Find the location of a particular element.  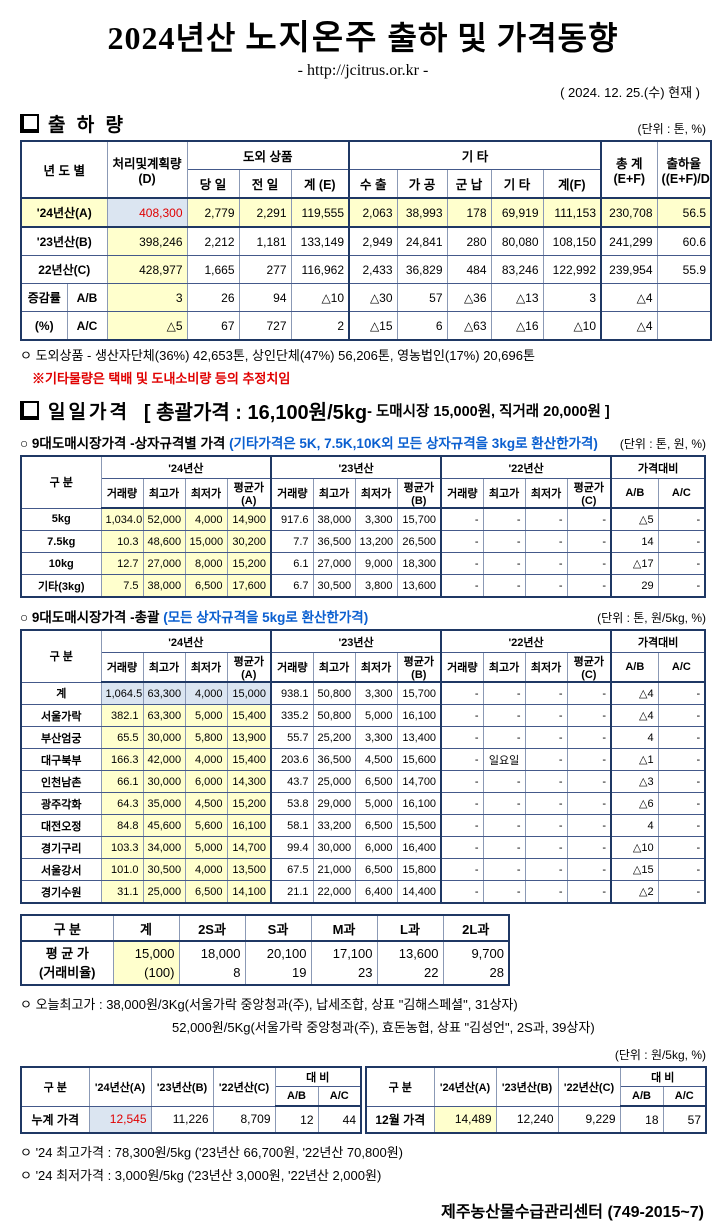

cell: 13,400 is located at coordinates (419, 737).